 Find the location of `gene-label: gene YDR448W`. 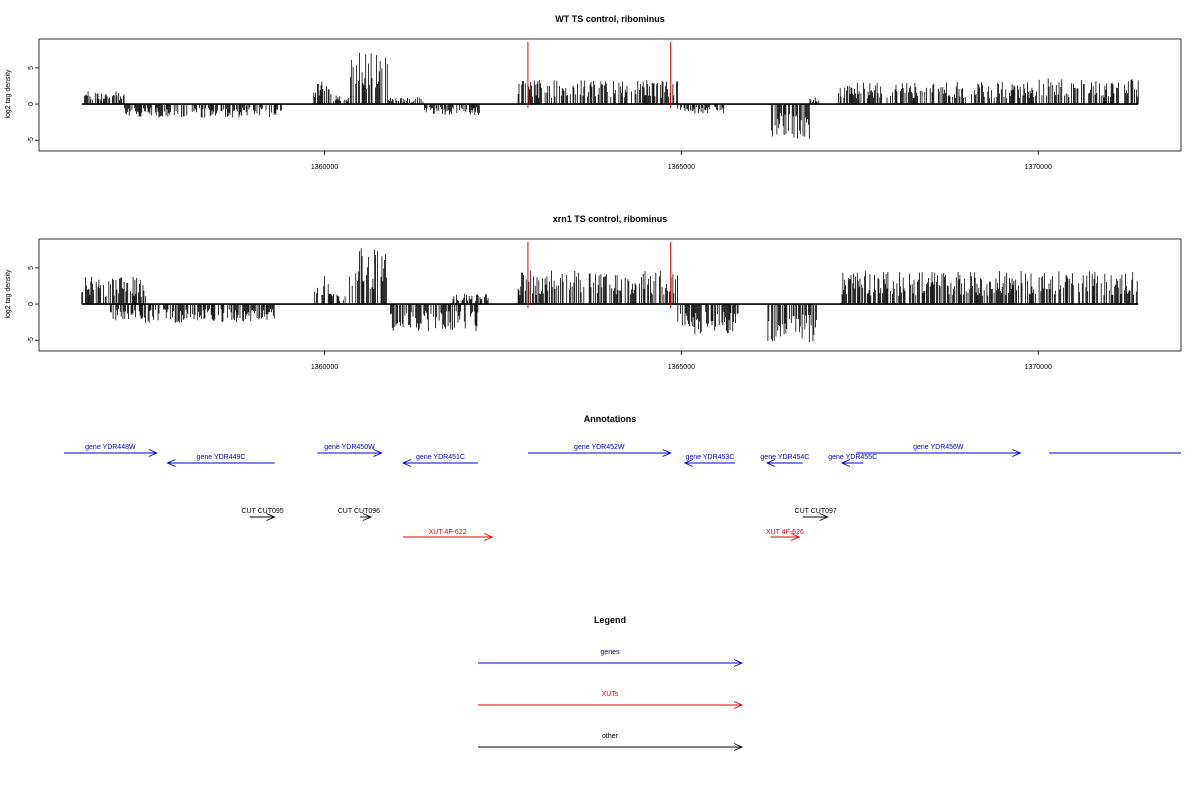

gene-label: gene YDR448W is located at coordinates (110, 447).